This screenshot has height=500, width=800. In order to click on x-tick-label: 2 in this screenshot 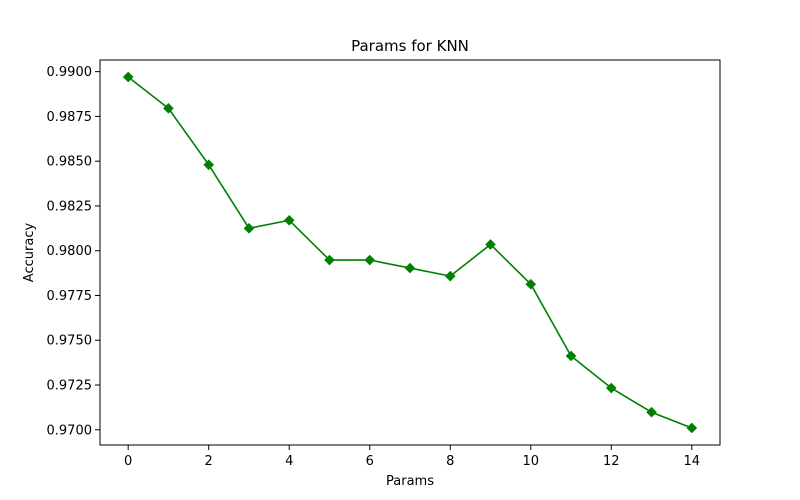, I will do `click(209, 461)`.